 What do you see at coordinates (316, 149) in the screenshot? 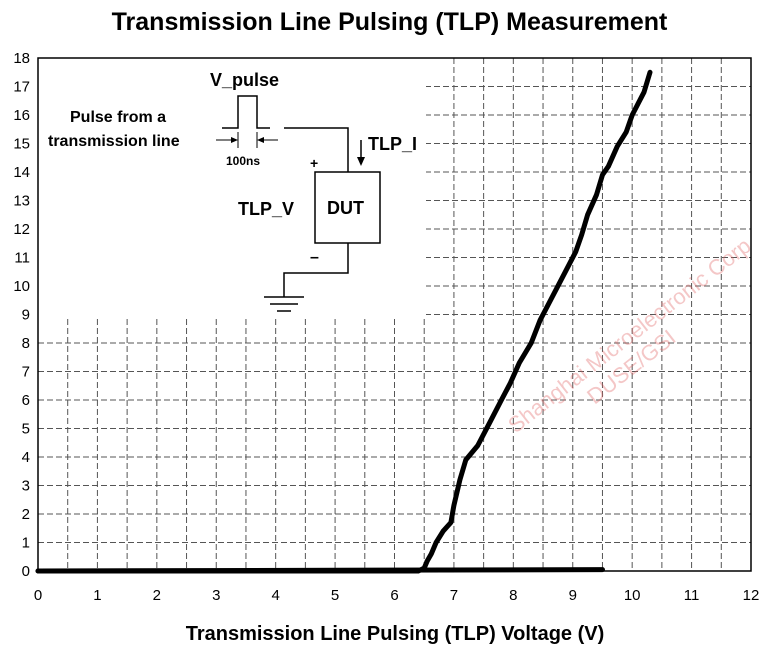
I see `wire-top` at bounding box center [316, 149].